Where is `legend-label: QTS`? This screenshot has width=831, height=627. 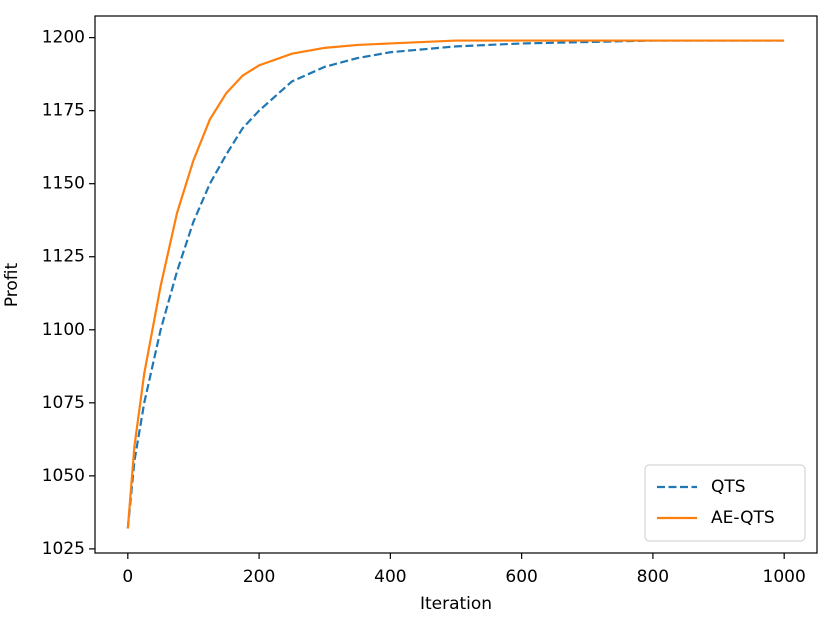 legend-label: QTS is located at coordinates (728, 487).